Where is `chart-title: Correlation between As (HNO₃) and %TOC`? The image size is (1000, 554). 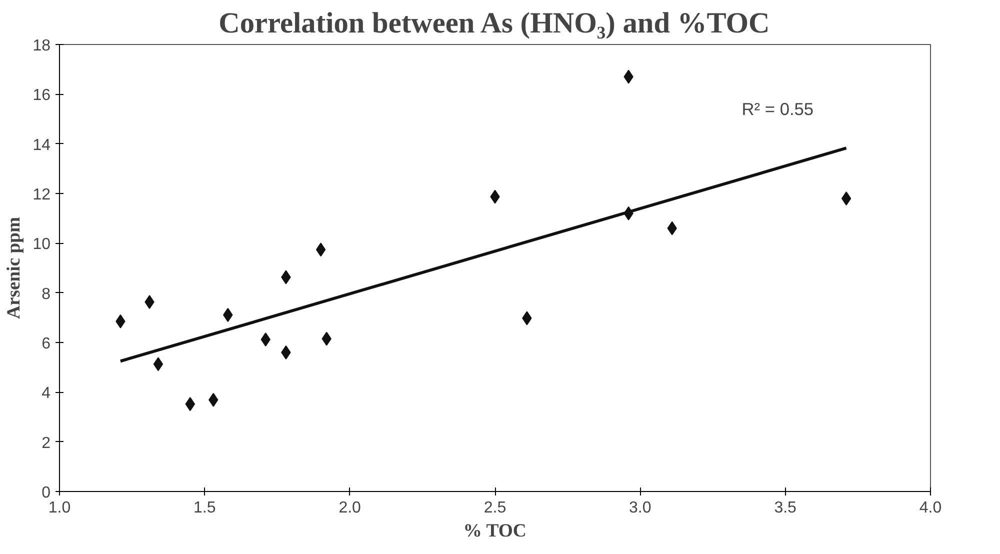
chart-title: Correlation between As (HNO₃) and %TOC is located at coordinates (494, 24).